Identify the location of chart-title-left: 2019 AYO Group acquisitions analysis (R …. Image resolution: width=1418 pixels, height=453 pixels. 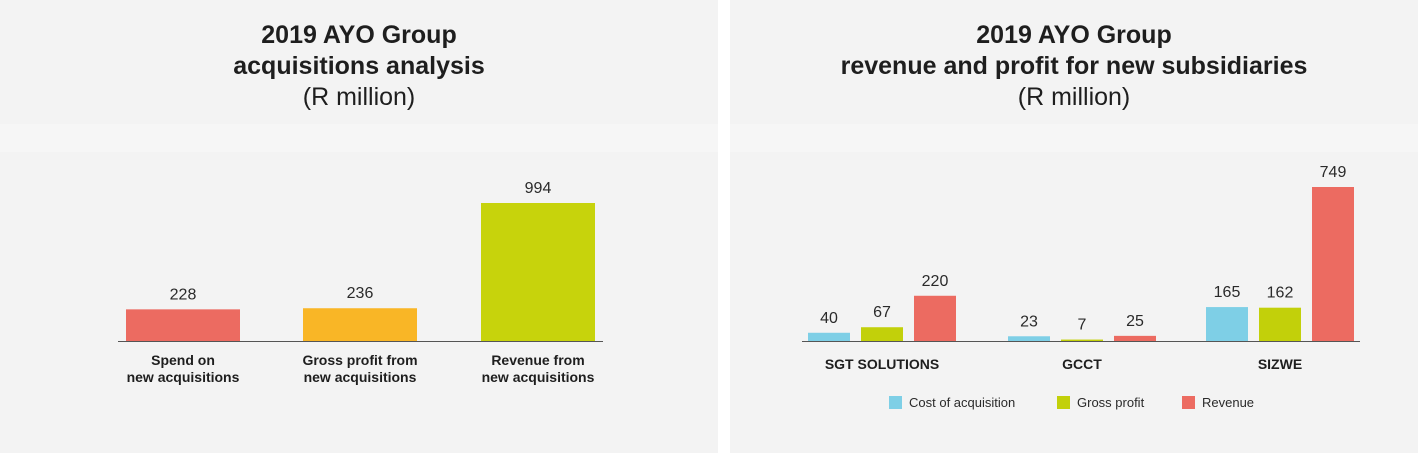
(359, 66).